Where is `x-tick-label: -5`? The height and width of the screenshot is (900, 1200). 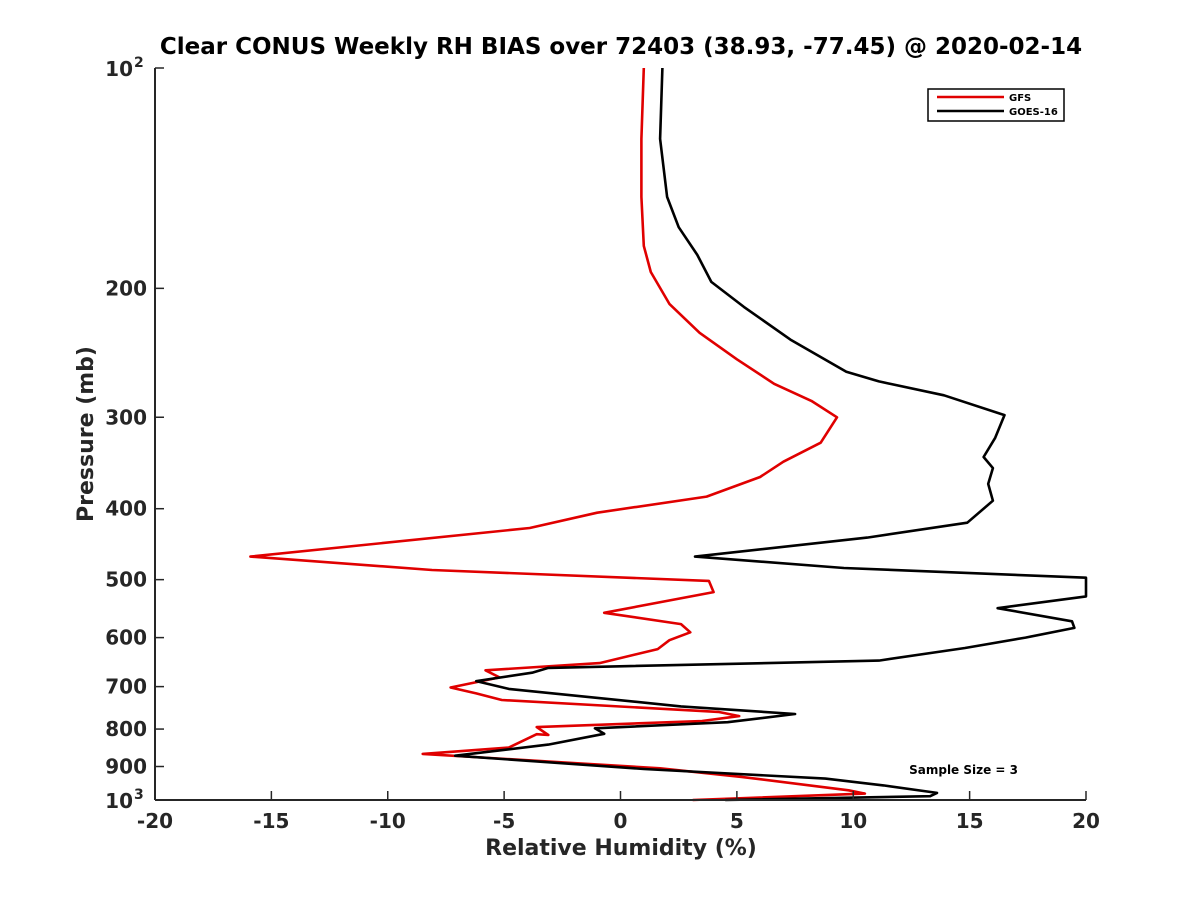
x-tick-label: -5 is located at coordinates (504, 821).